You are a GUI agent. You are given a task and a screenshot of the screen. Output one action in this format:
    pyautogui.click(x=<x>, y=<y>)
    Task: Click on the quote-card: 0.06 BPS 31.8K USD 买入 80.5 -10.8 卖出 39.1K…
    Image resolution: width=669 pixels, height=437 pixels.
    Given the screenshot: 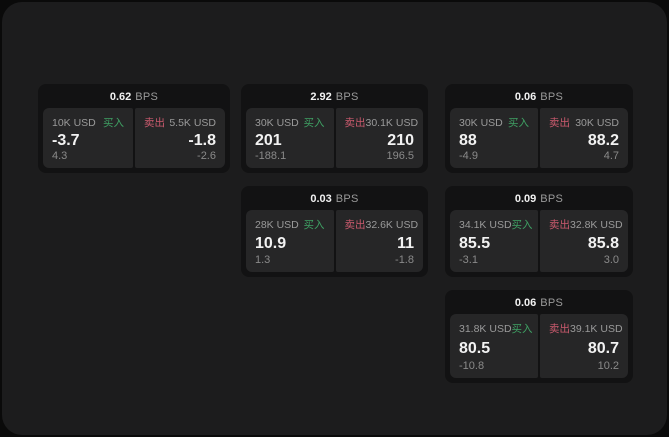 What is the action you would take?
    pyautogui.click(x=539, y=336)
    